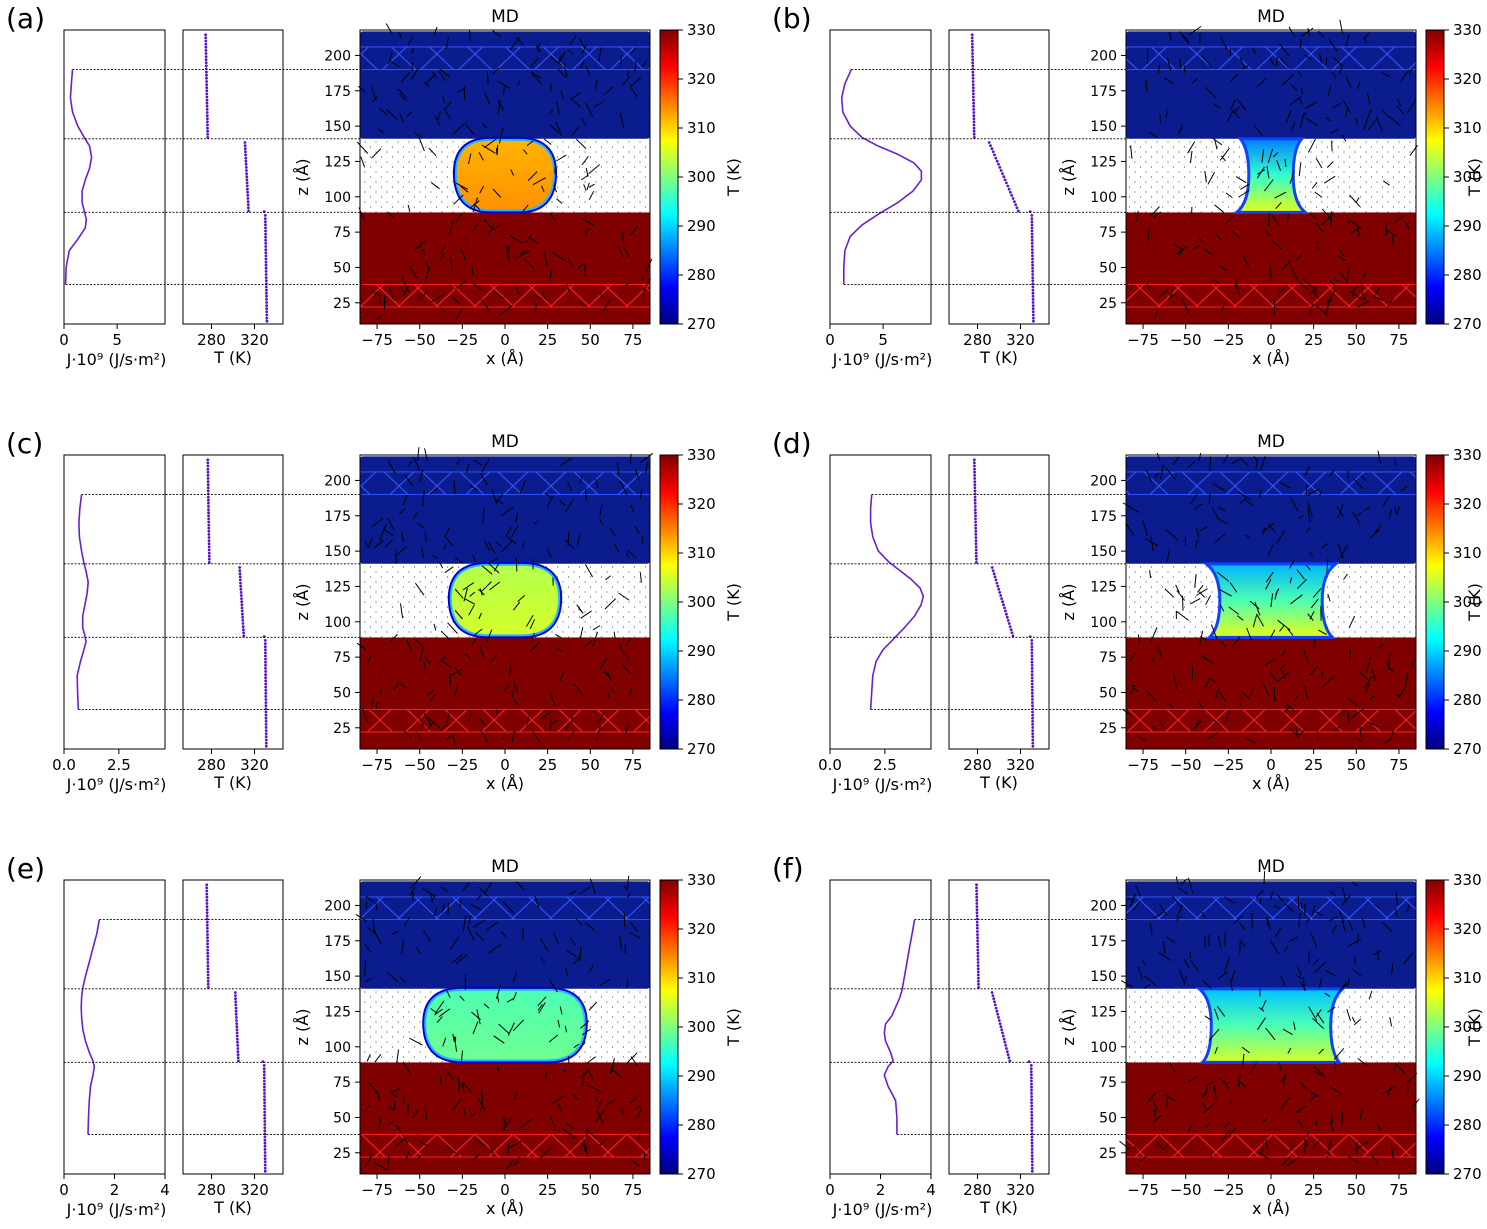 This screenshot has height=1229, width=1487. Describe the element at coordinates (1103, 162) in the screenshot. I see `z-tick-label: 125` at that location.